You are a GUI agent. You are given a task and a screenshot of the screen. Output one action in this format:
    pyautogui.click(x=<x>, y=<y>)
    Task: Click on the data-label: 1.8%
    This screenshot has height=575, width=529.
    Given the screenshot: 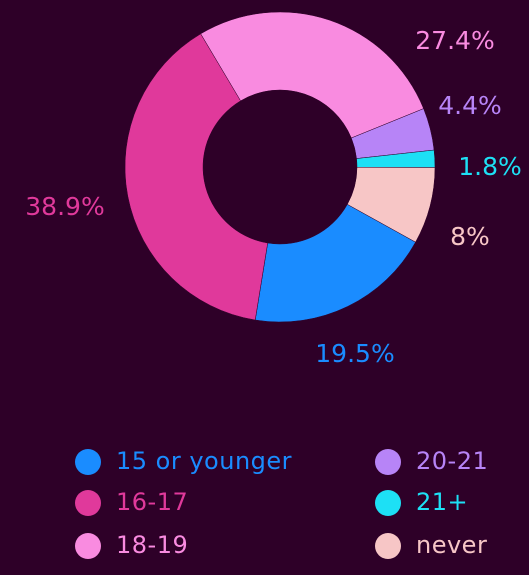 What is the action you would take?
    pyautogui.click(x=490, y=166)
    